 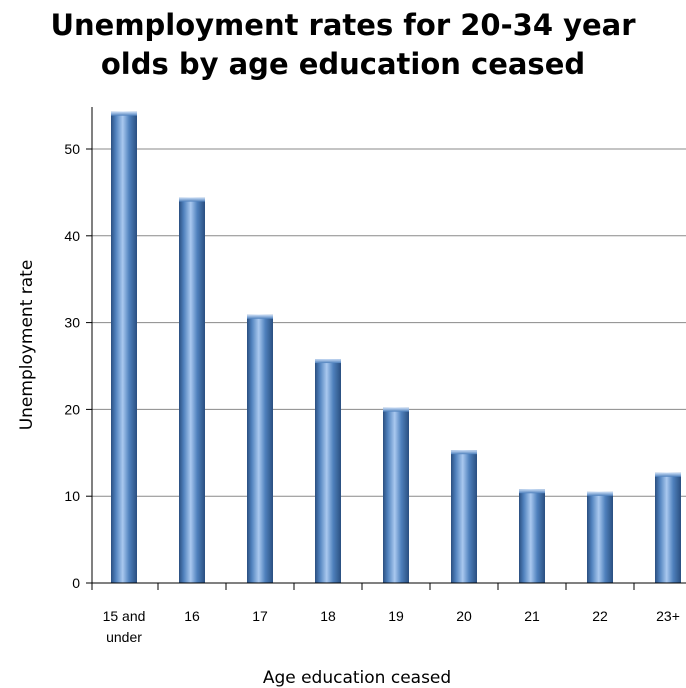 I want to click on chart-title-line-1: Unemployment rates for 20-34 year, so click(x=343, y=25).